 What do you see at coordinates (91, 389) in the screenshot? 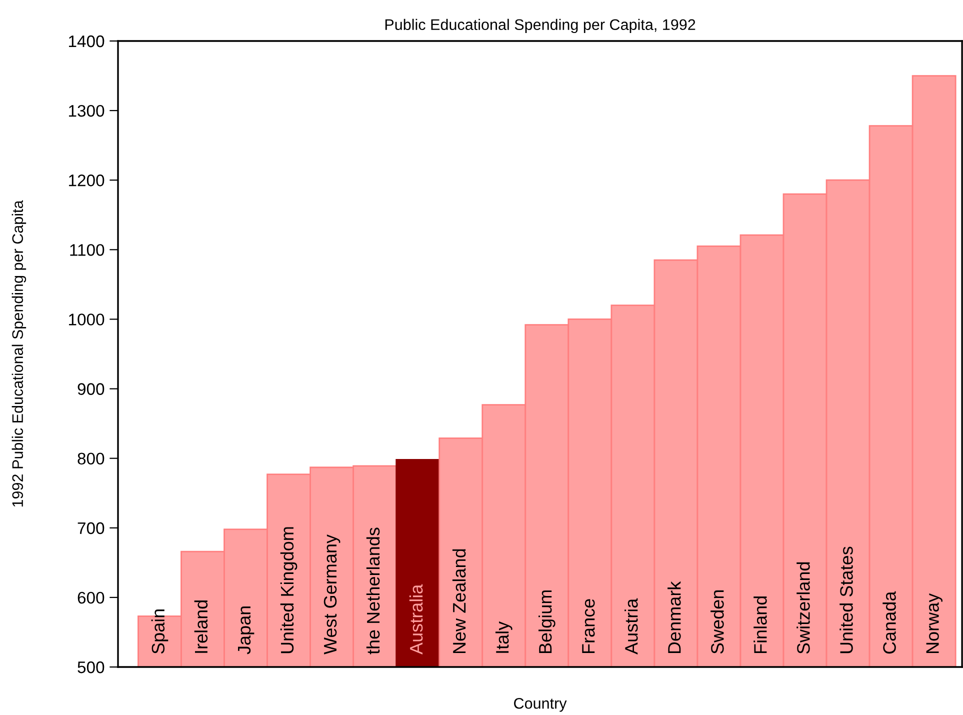
I see `y-tick-label: 900` at bounding box center [91, 389].